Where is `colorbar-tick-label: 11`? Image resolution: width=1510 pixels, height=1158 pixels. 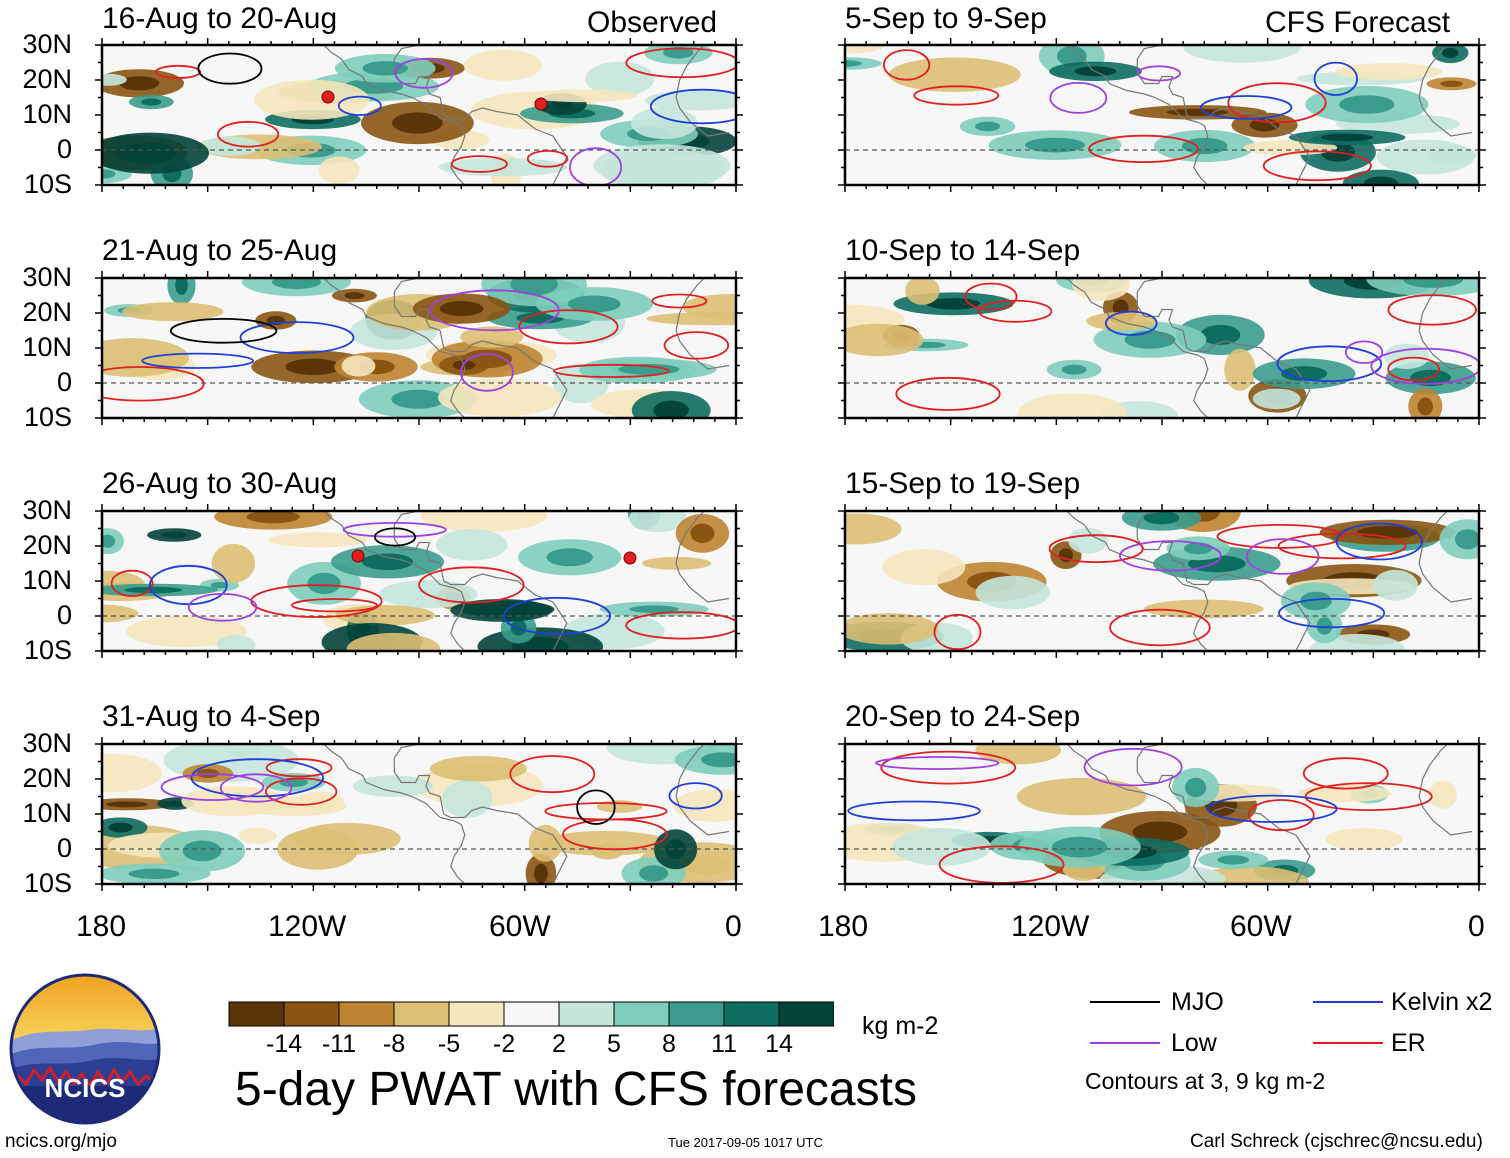
colorbar-tick-label: 11 is located at coordinates (724, 1044).